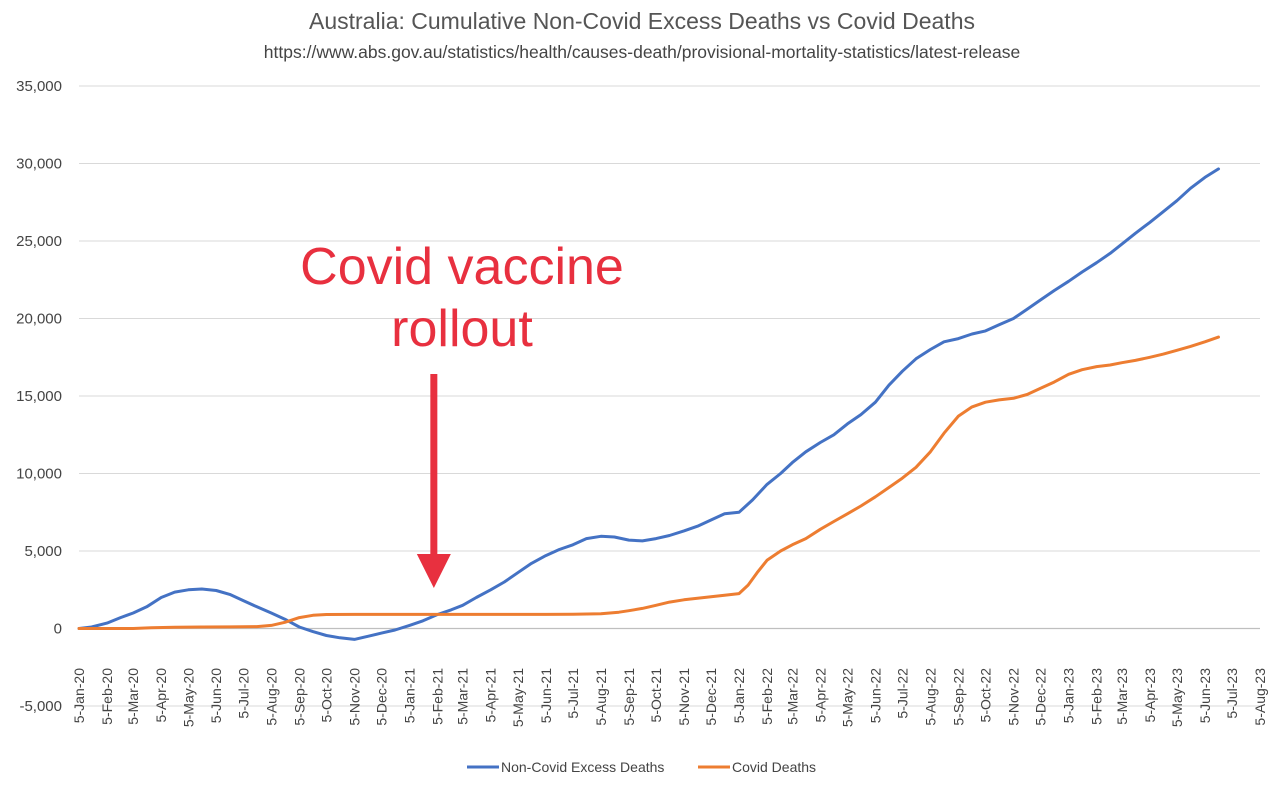 The height and width of the screenshot is (789, 1284). I want to click on x-tick-label: 5-Sep-22, so click(958, 697).